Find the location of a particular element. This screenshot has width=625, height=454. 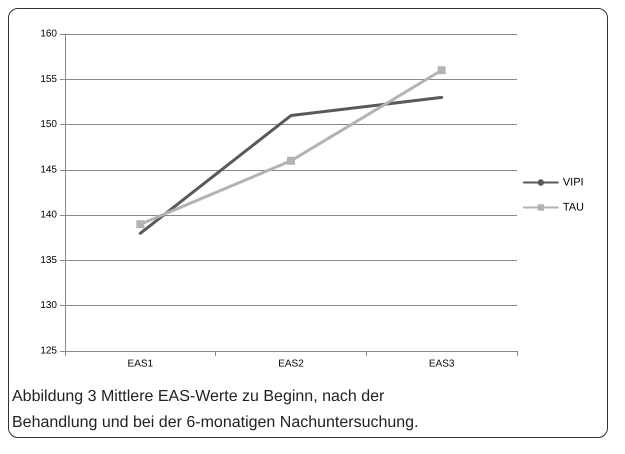

text: Abbildung 3 Mittlere EAS-Werte zu Beginn, nach der Behandlung und bei der 6-monatigen Nachuntersuchung. is located at coordinates (216, 410).